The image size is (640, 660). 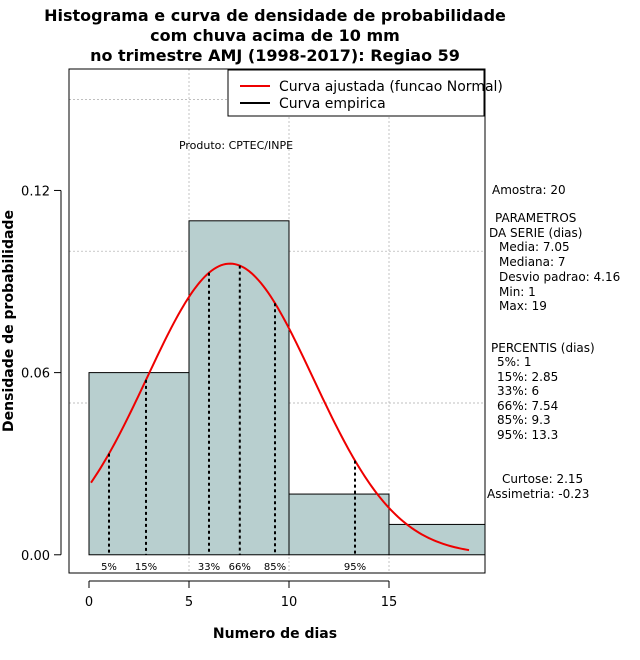 I want to click on percentil-66: 66%: 7.54, so click(x=527, y=406).